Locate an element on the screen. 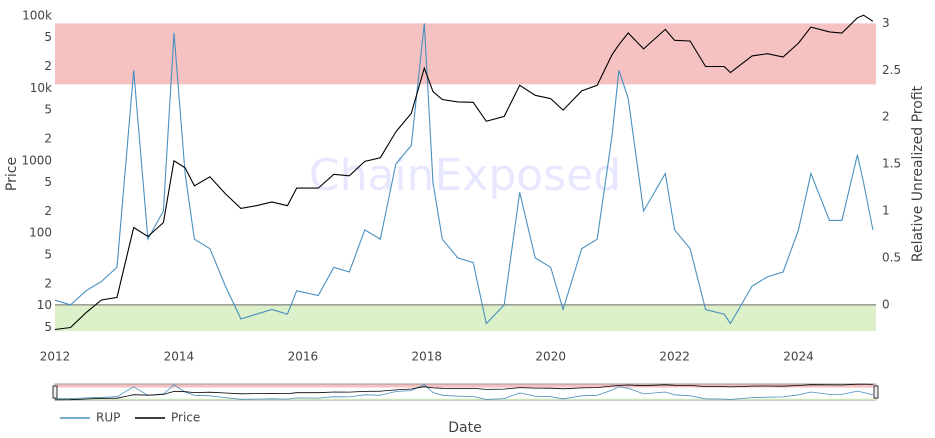  y2-tick-label: 0.5 is located at coordinates (891, 257).